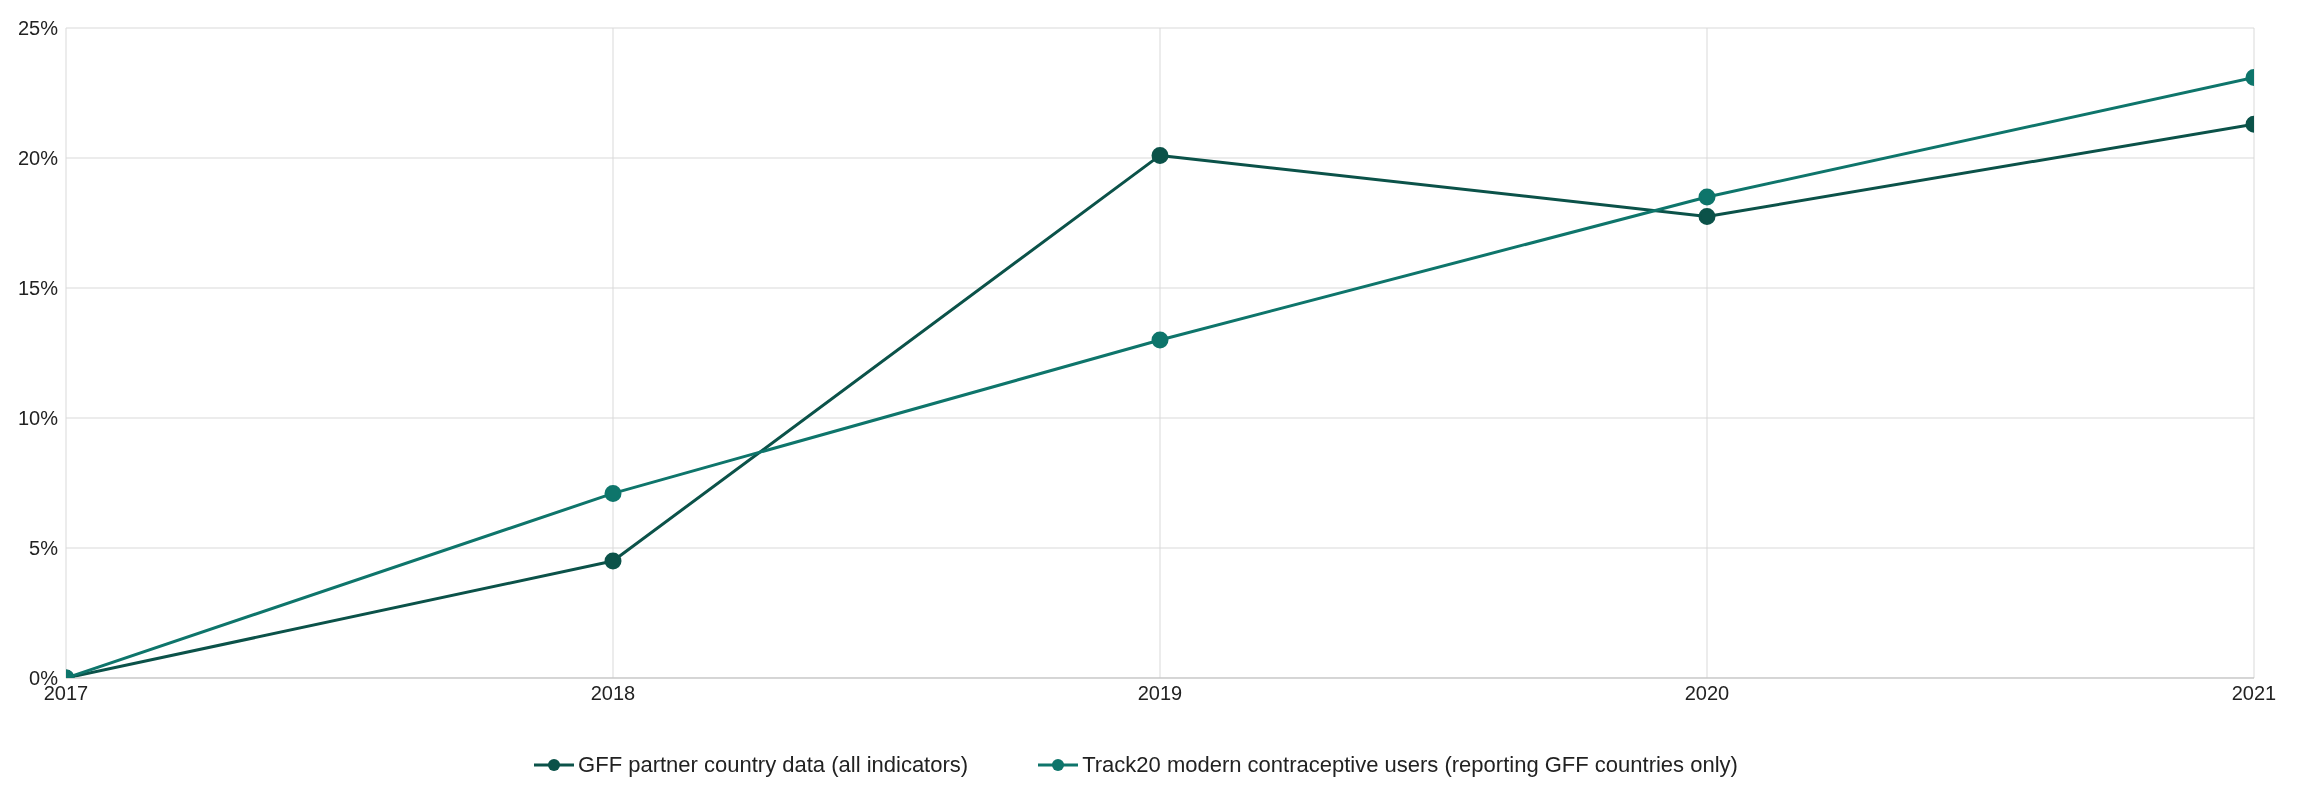 This screenshot has width=2302, height=800. Describe the element at coordinates (2254, 693) in the screenshot. I see `x-tick-label: 2021` at that location.